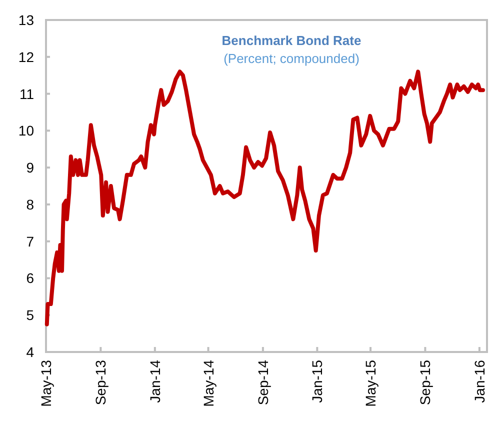 Image resolution: width=490 pixels, height=423 pixels. Describe the element at coordinates (30, 204) in the screenshot. I see `y-tick-label: 8` at that location.